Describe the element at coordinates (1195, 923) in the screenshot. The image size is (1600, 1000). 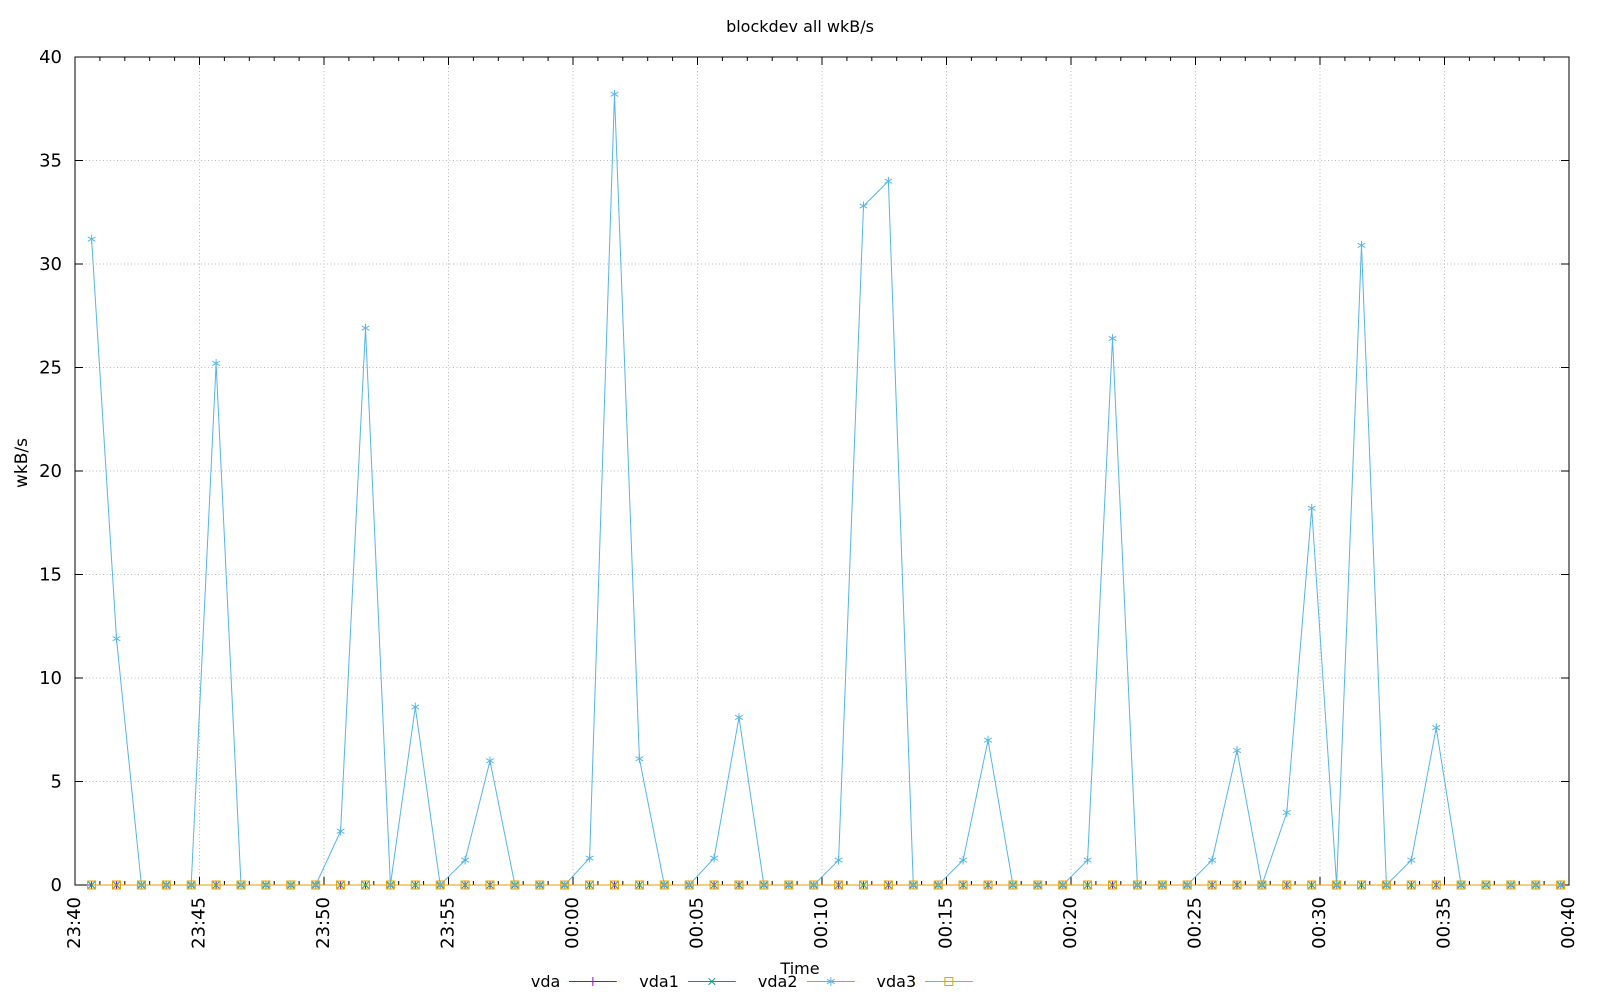
I see `x-tick-label-00:25: 00:25` at that location.